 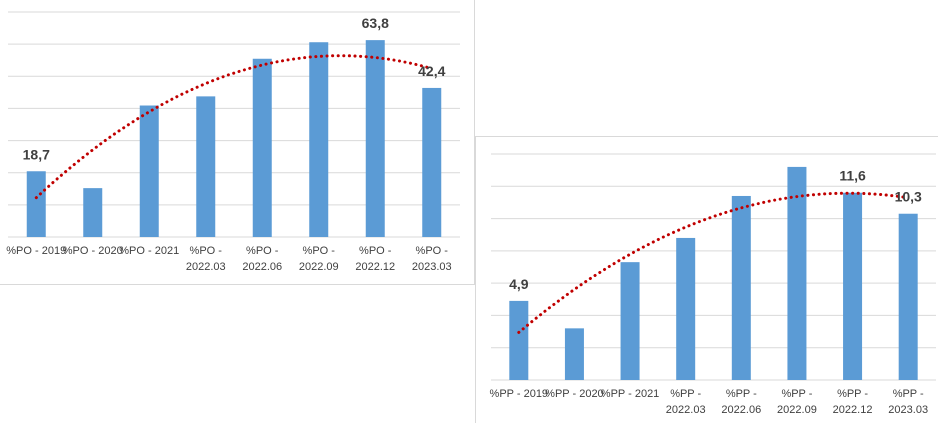 What do you see at coordinates (853, 402) in the screenshot?
I see `pp-tick-label-7: %PP -2022.12` at bounding box center [853, 402].